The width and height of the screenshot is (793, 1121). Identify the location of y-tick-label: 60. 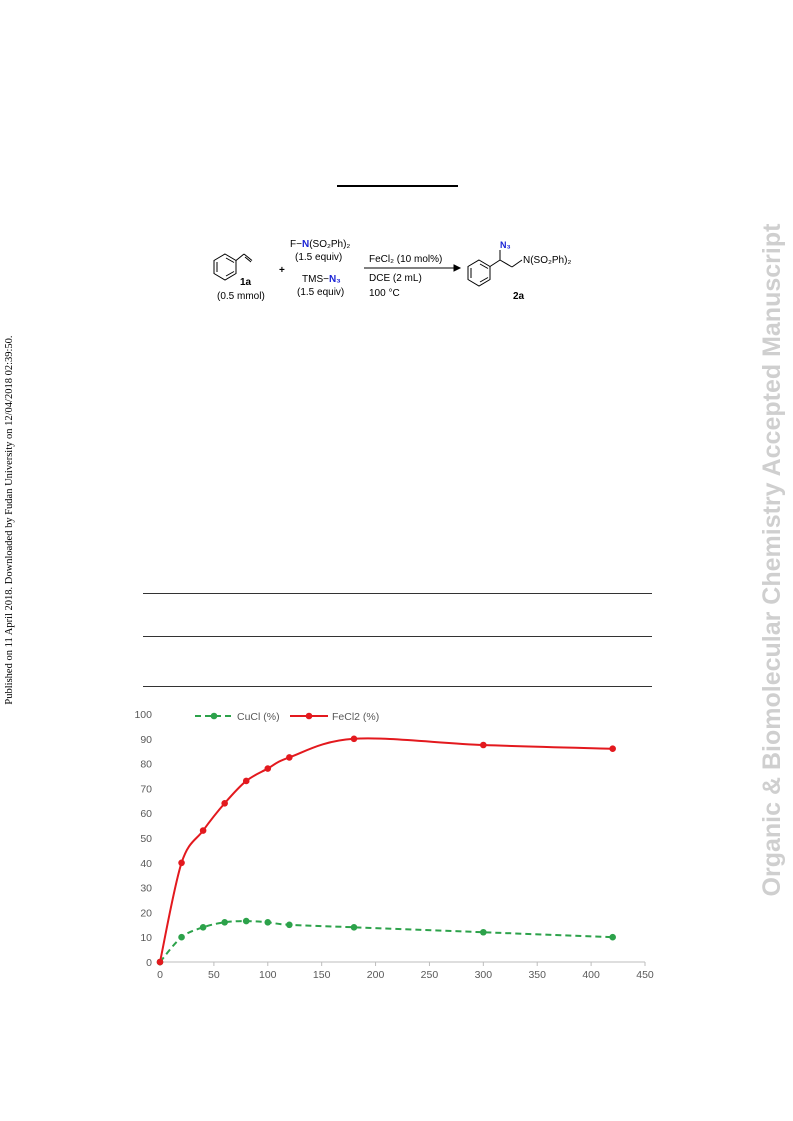
(146, 814).